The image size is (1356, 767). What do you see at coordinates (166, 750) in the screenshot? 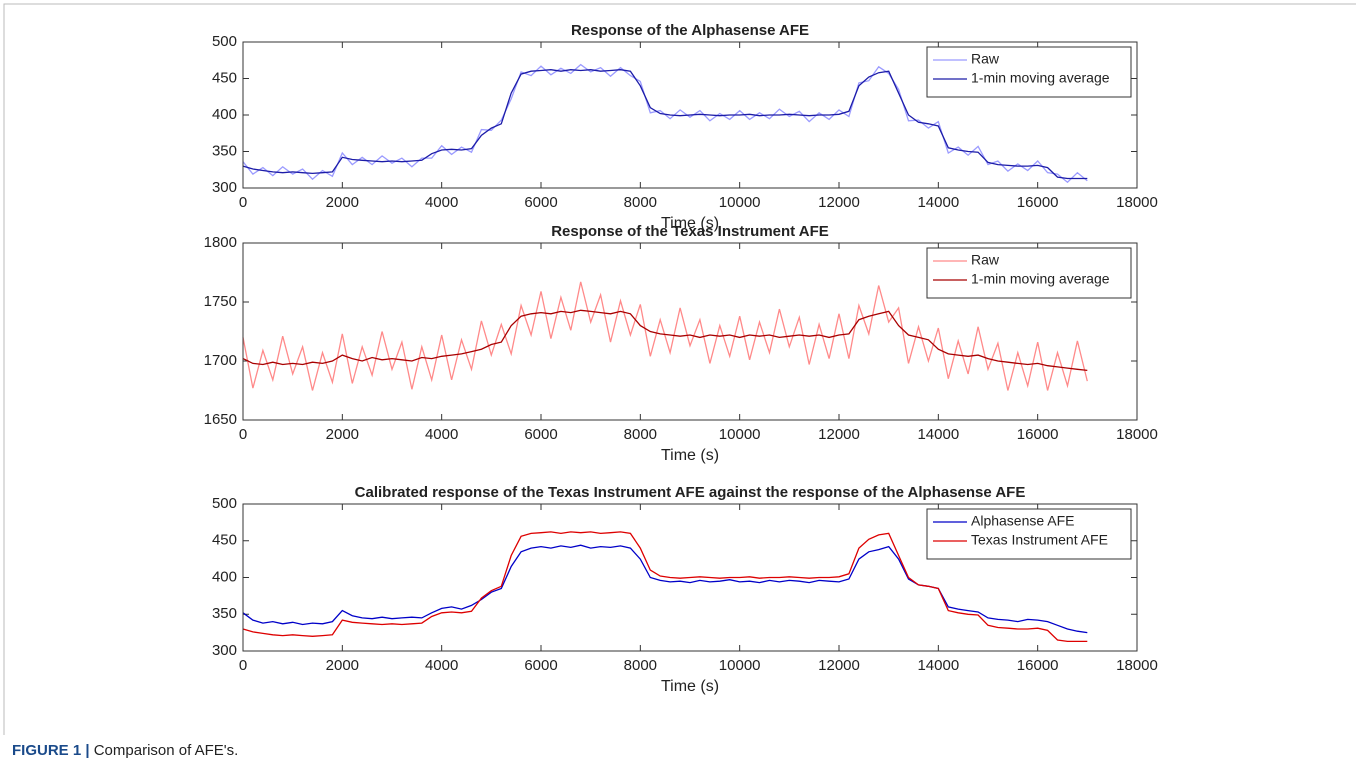
I see `caption-text: Comparison of AFE's.` at bounding box center [166, 750].